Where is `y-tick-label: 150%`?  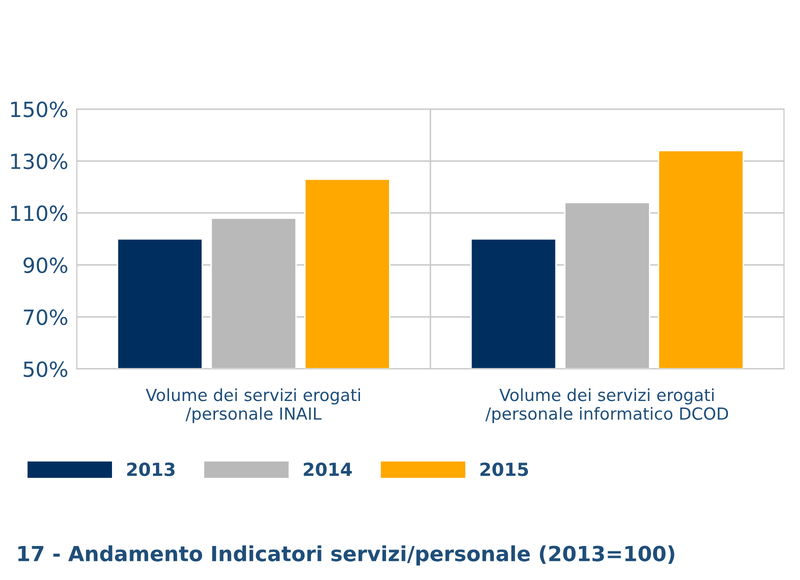 y-tick-label: 150% is located at coordinates (39, 109).